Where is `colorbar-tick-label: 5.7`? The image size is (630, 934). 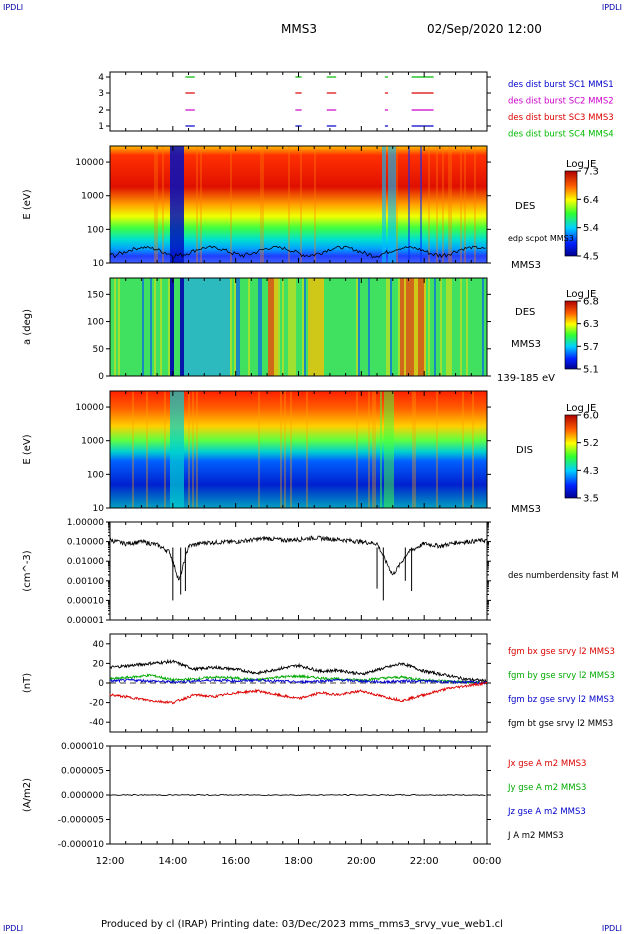
colorbar-tick-label: 5.7 is located at coordinates (591, 347).